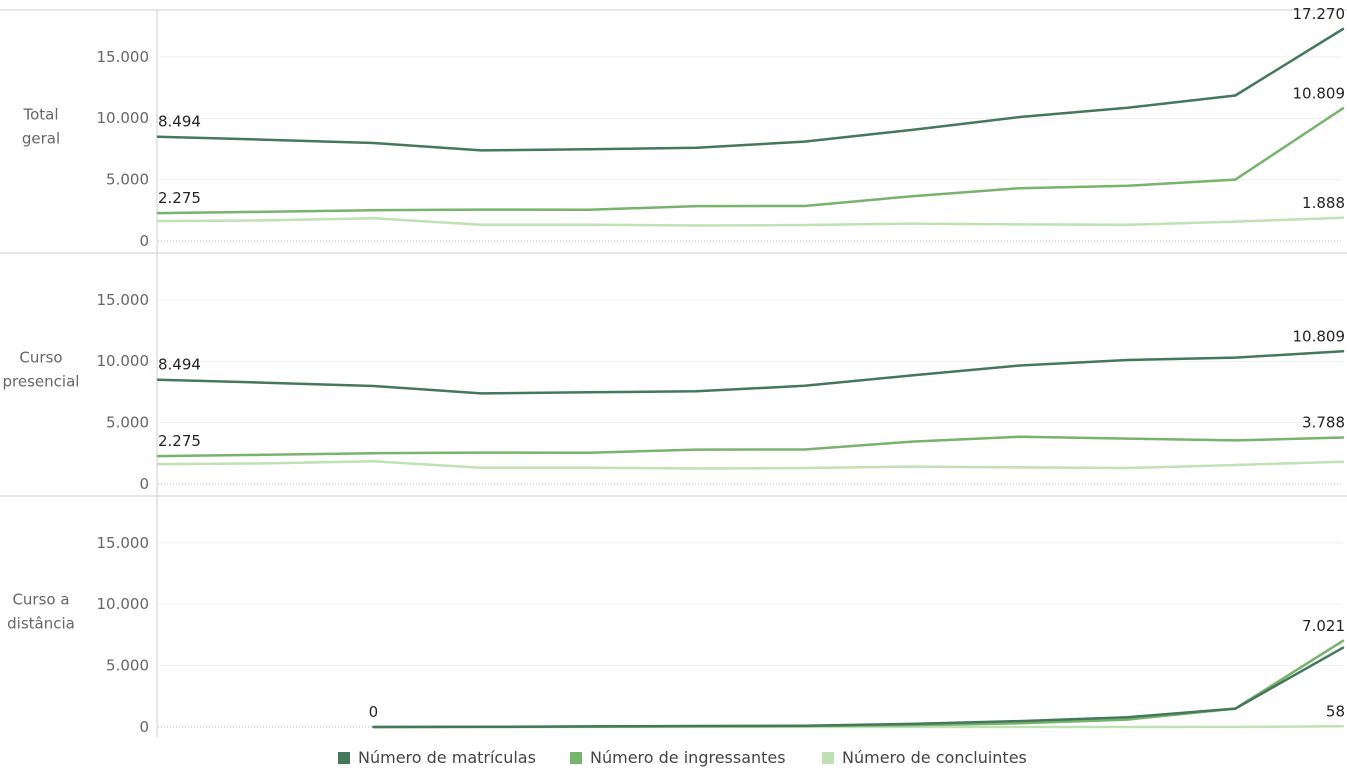  What do you see at coordinates (41, 624) in the screenshot?
I see `row-label: distância` at bounding box center [41, 624].